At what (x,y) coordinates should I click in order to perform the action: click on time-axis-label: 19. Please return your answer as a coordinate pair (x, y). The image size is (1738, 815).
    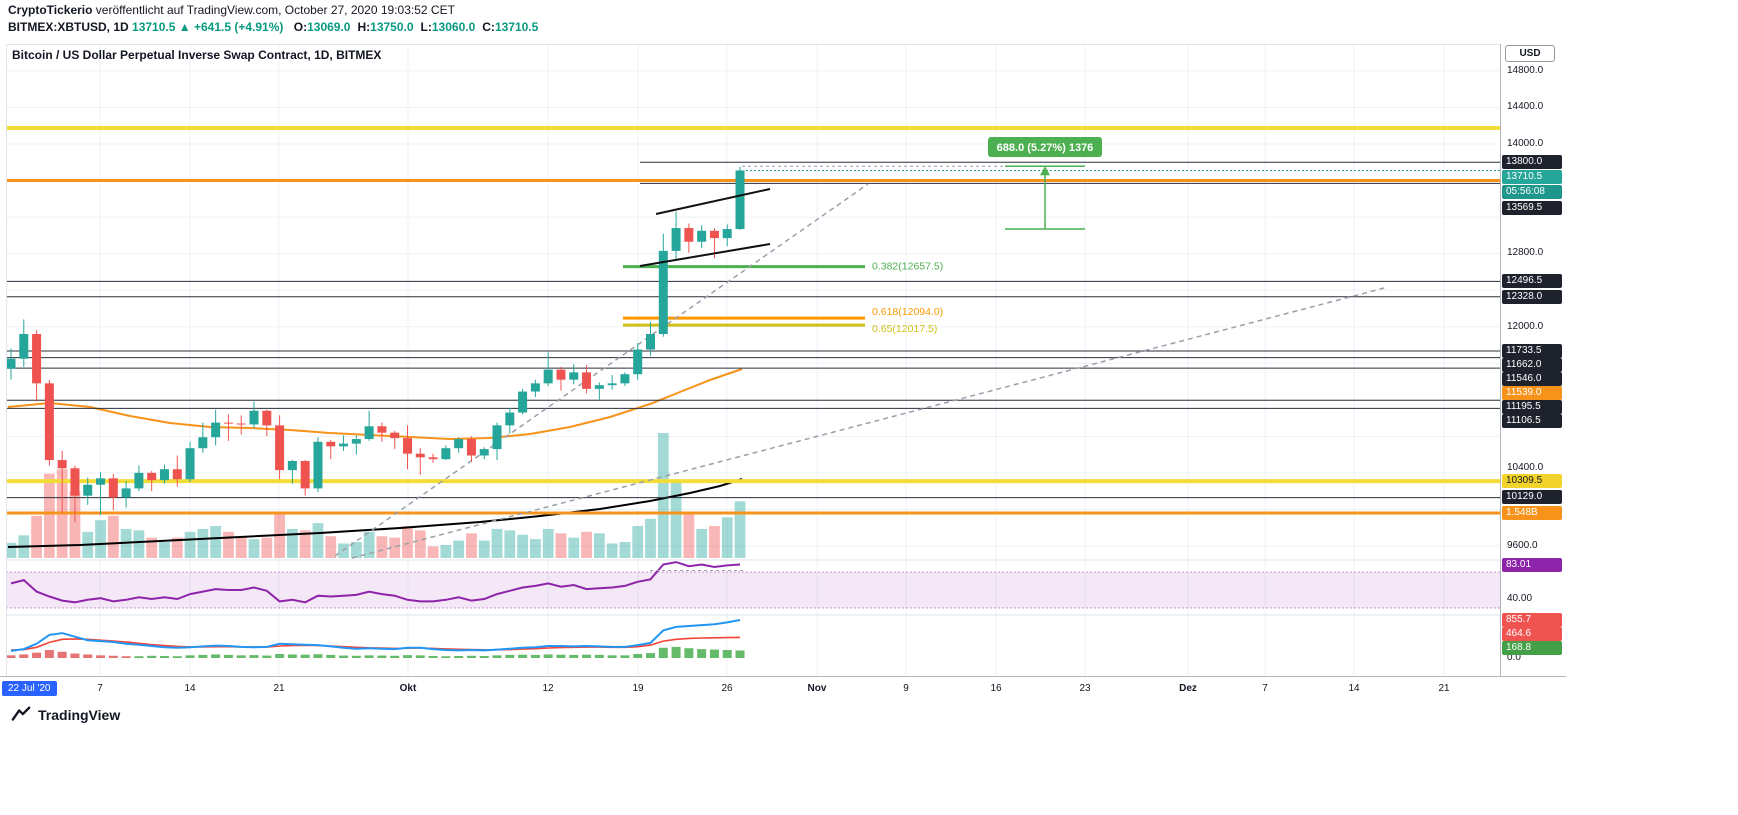
    Looking at the image, I should click on (638, 688).